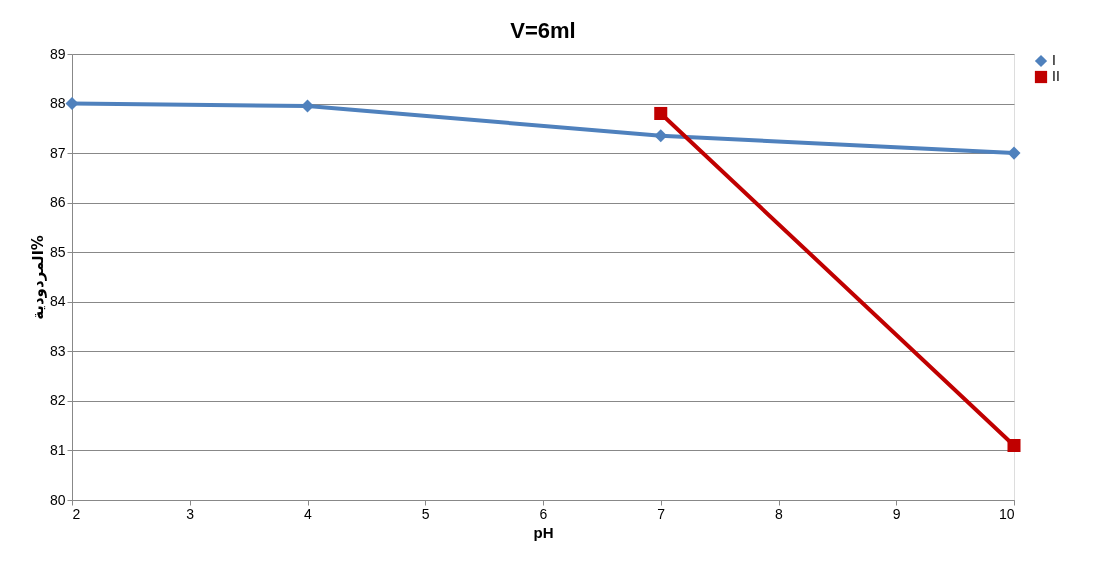 The image size is (1103, 574). Describe the element at coordinates (1006, 513) in the screenshot. I see `x-tick-label: 10` at that location.